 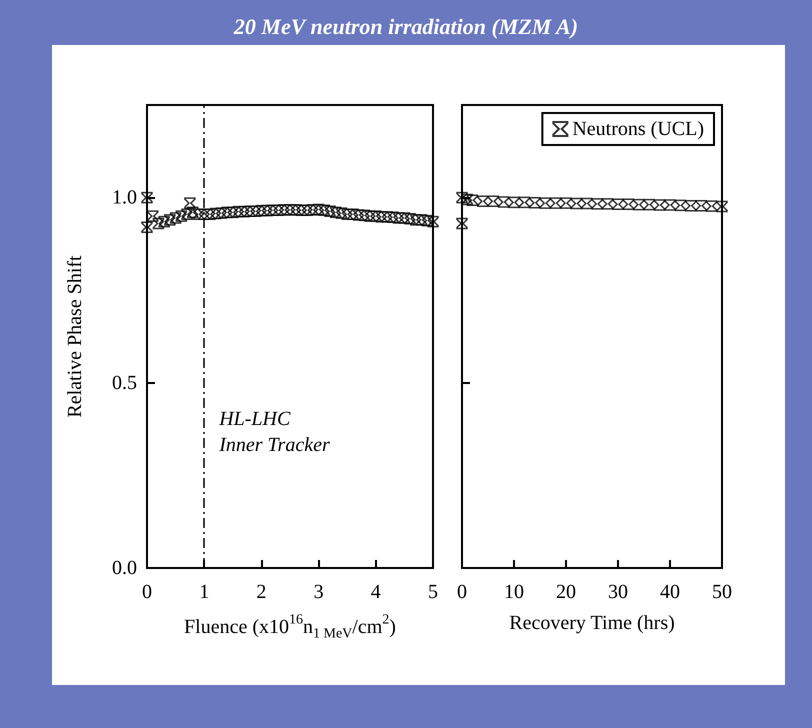 What do you see at coordinates (75, 336) in the screenshot?
I see `y-axis-title: Relative Phase Shift` at bounding box center [75, 336].